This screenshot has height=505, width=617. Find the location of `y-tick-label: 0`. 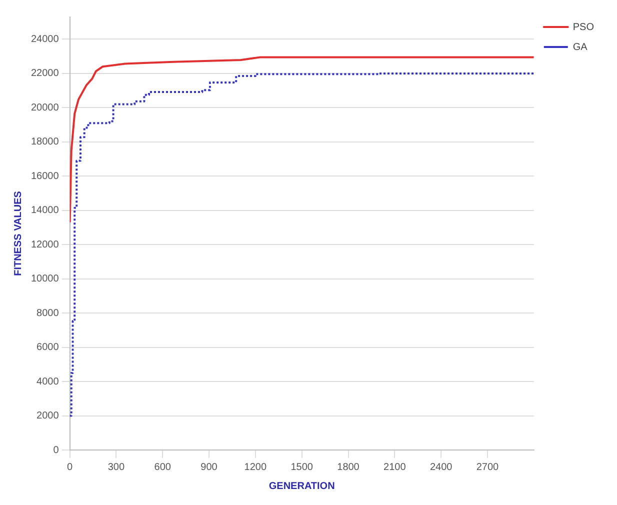

y-tick-label: 0 is located at coordinates (56, 450).